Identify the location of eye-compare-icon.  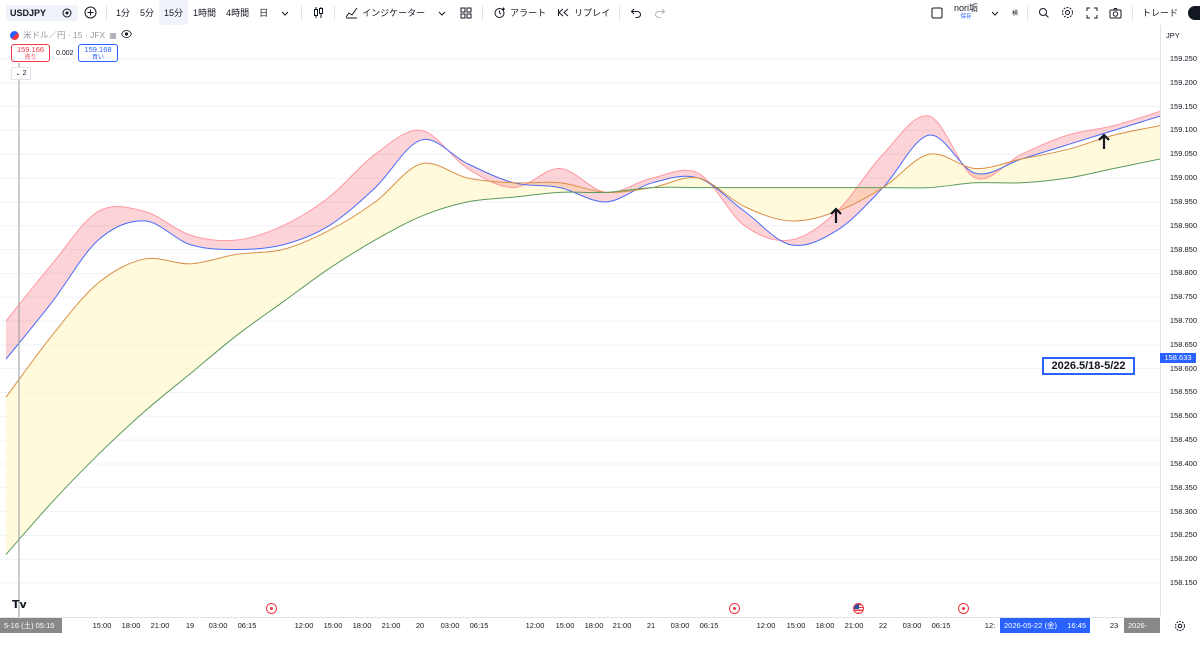
(67, 13).